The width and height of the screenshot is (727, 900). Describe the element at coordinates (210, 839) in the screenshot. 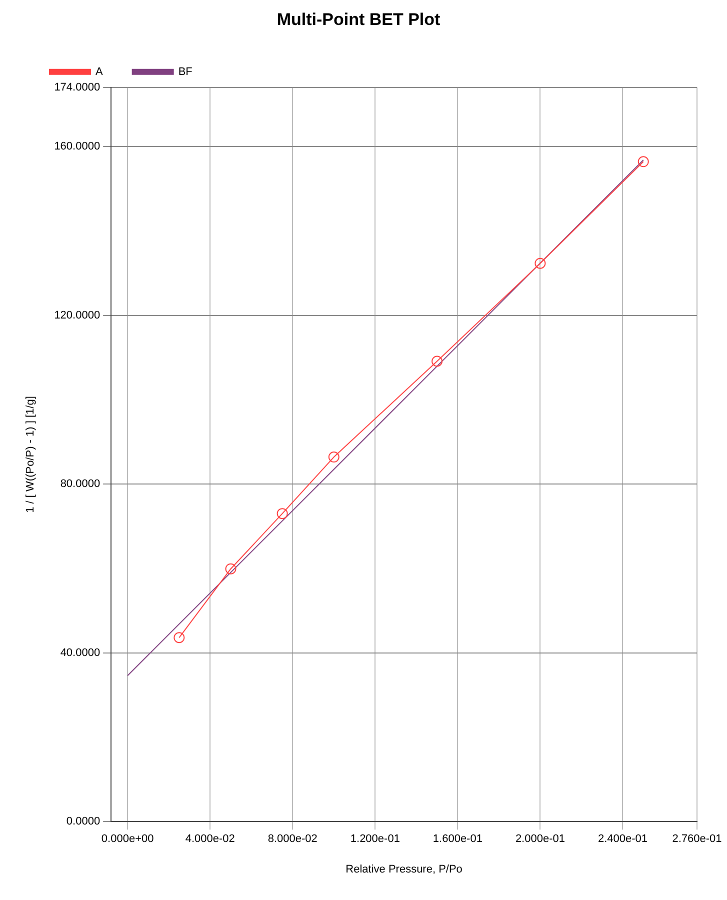

I see `x-tick-label: 4.000e-02` at that location.